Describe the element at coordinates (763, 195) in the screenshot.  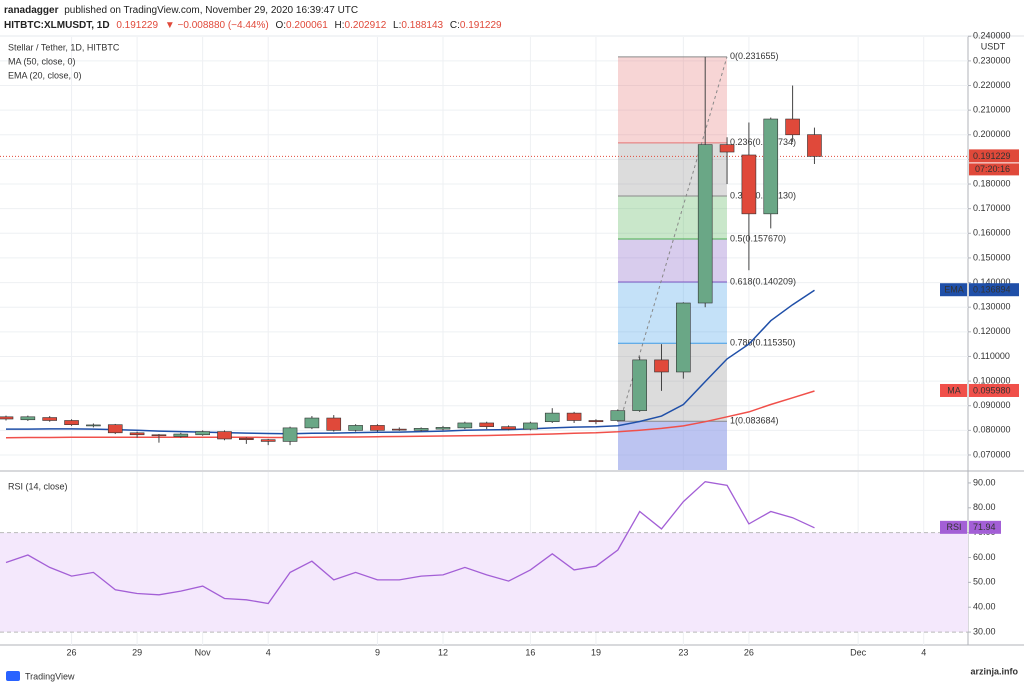
I see `fib-label: 0.382(0.175130)` at that location.